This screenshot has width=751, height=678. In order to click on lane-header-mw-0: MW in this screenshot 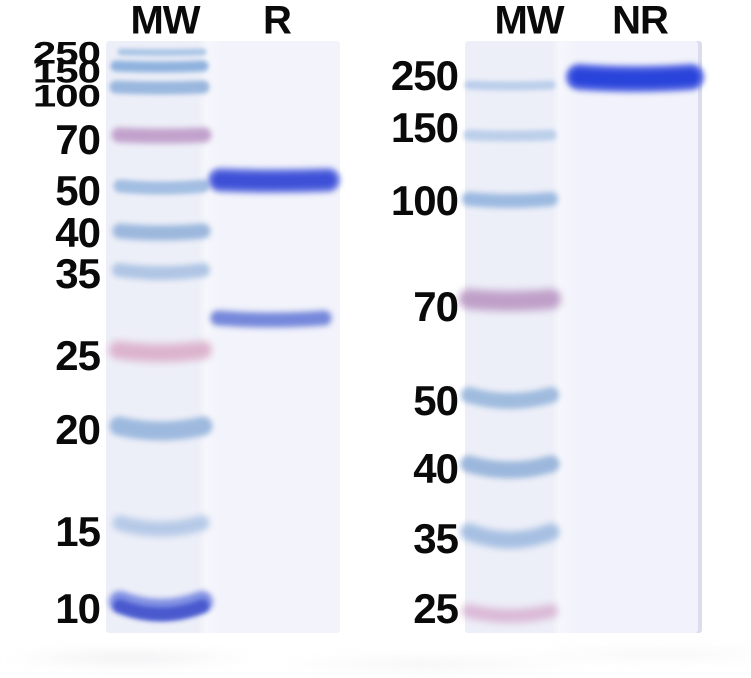, I will do `click(165, 21)`.